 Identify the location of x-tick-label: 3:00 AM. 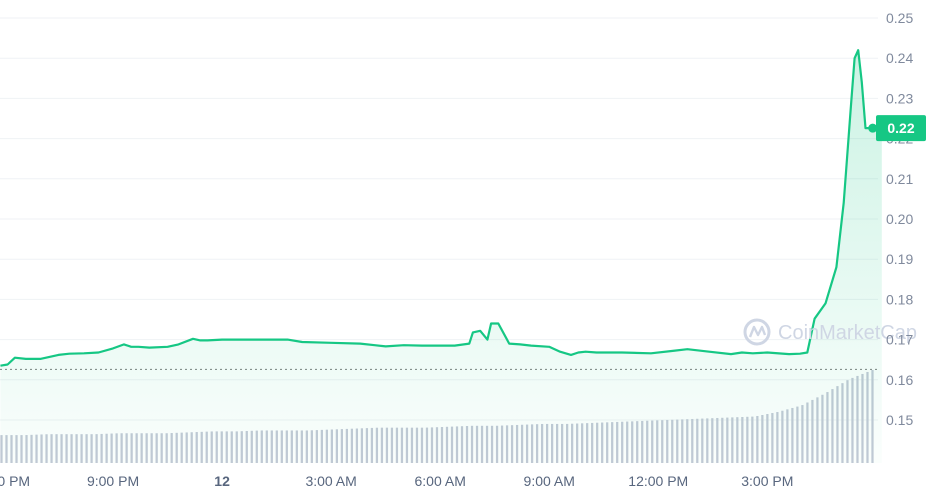
(330, 481).